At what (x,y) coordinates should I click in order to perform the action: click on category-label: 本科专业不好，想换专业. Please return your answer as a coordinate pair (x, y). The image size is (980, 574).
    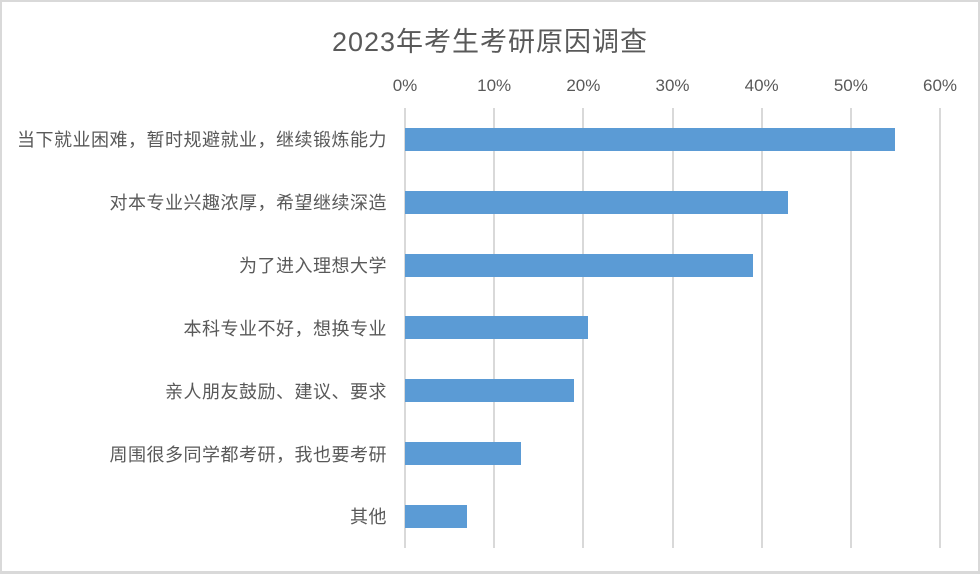
    Looking at the image, I should click on (285, 328).